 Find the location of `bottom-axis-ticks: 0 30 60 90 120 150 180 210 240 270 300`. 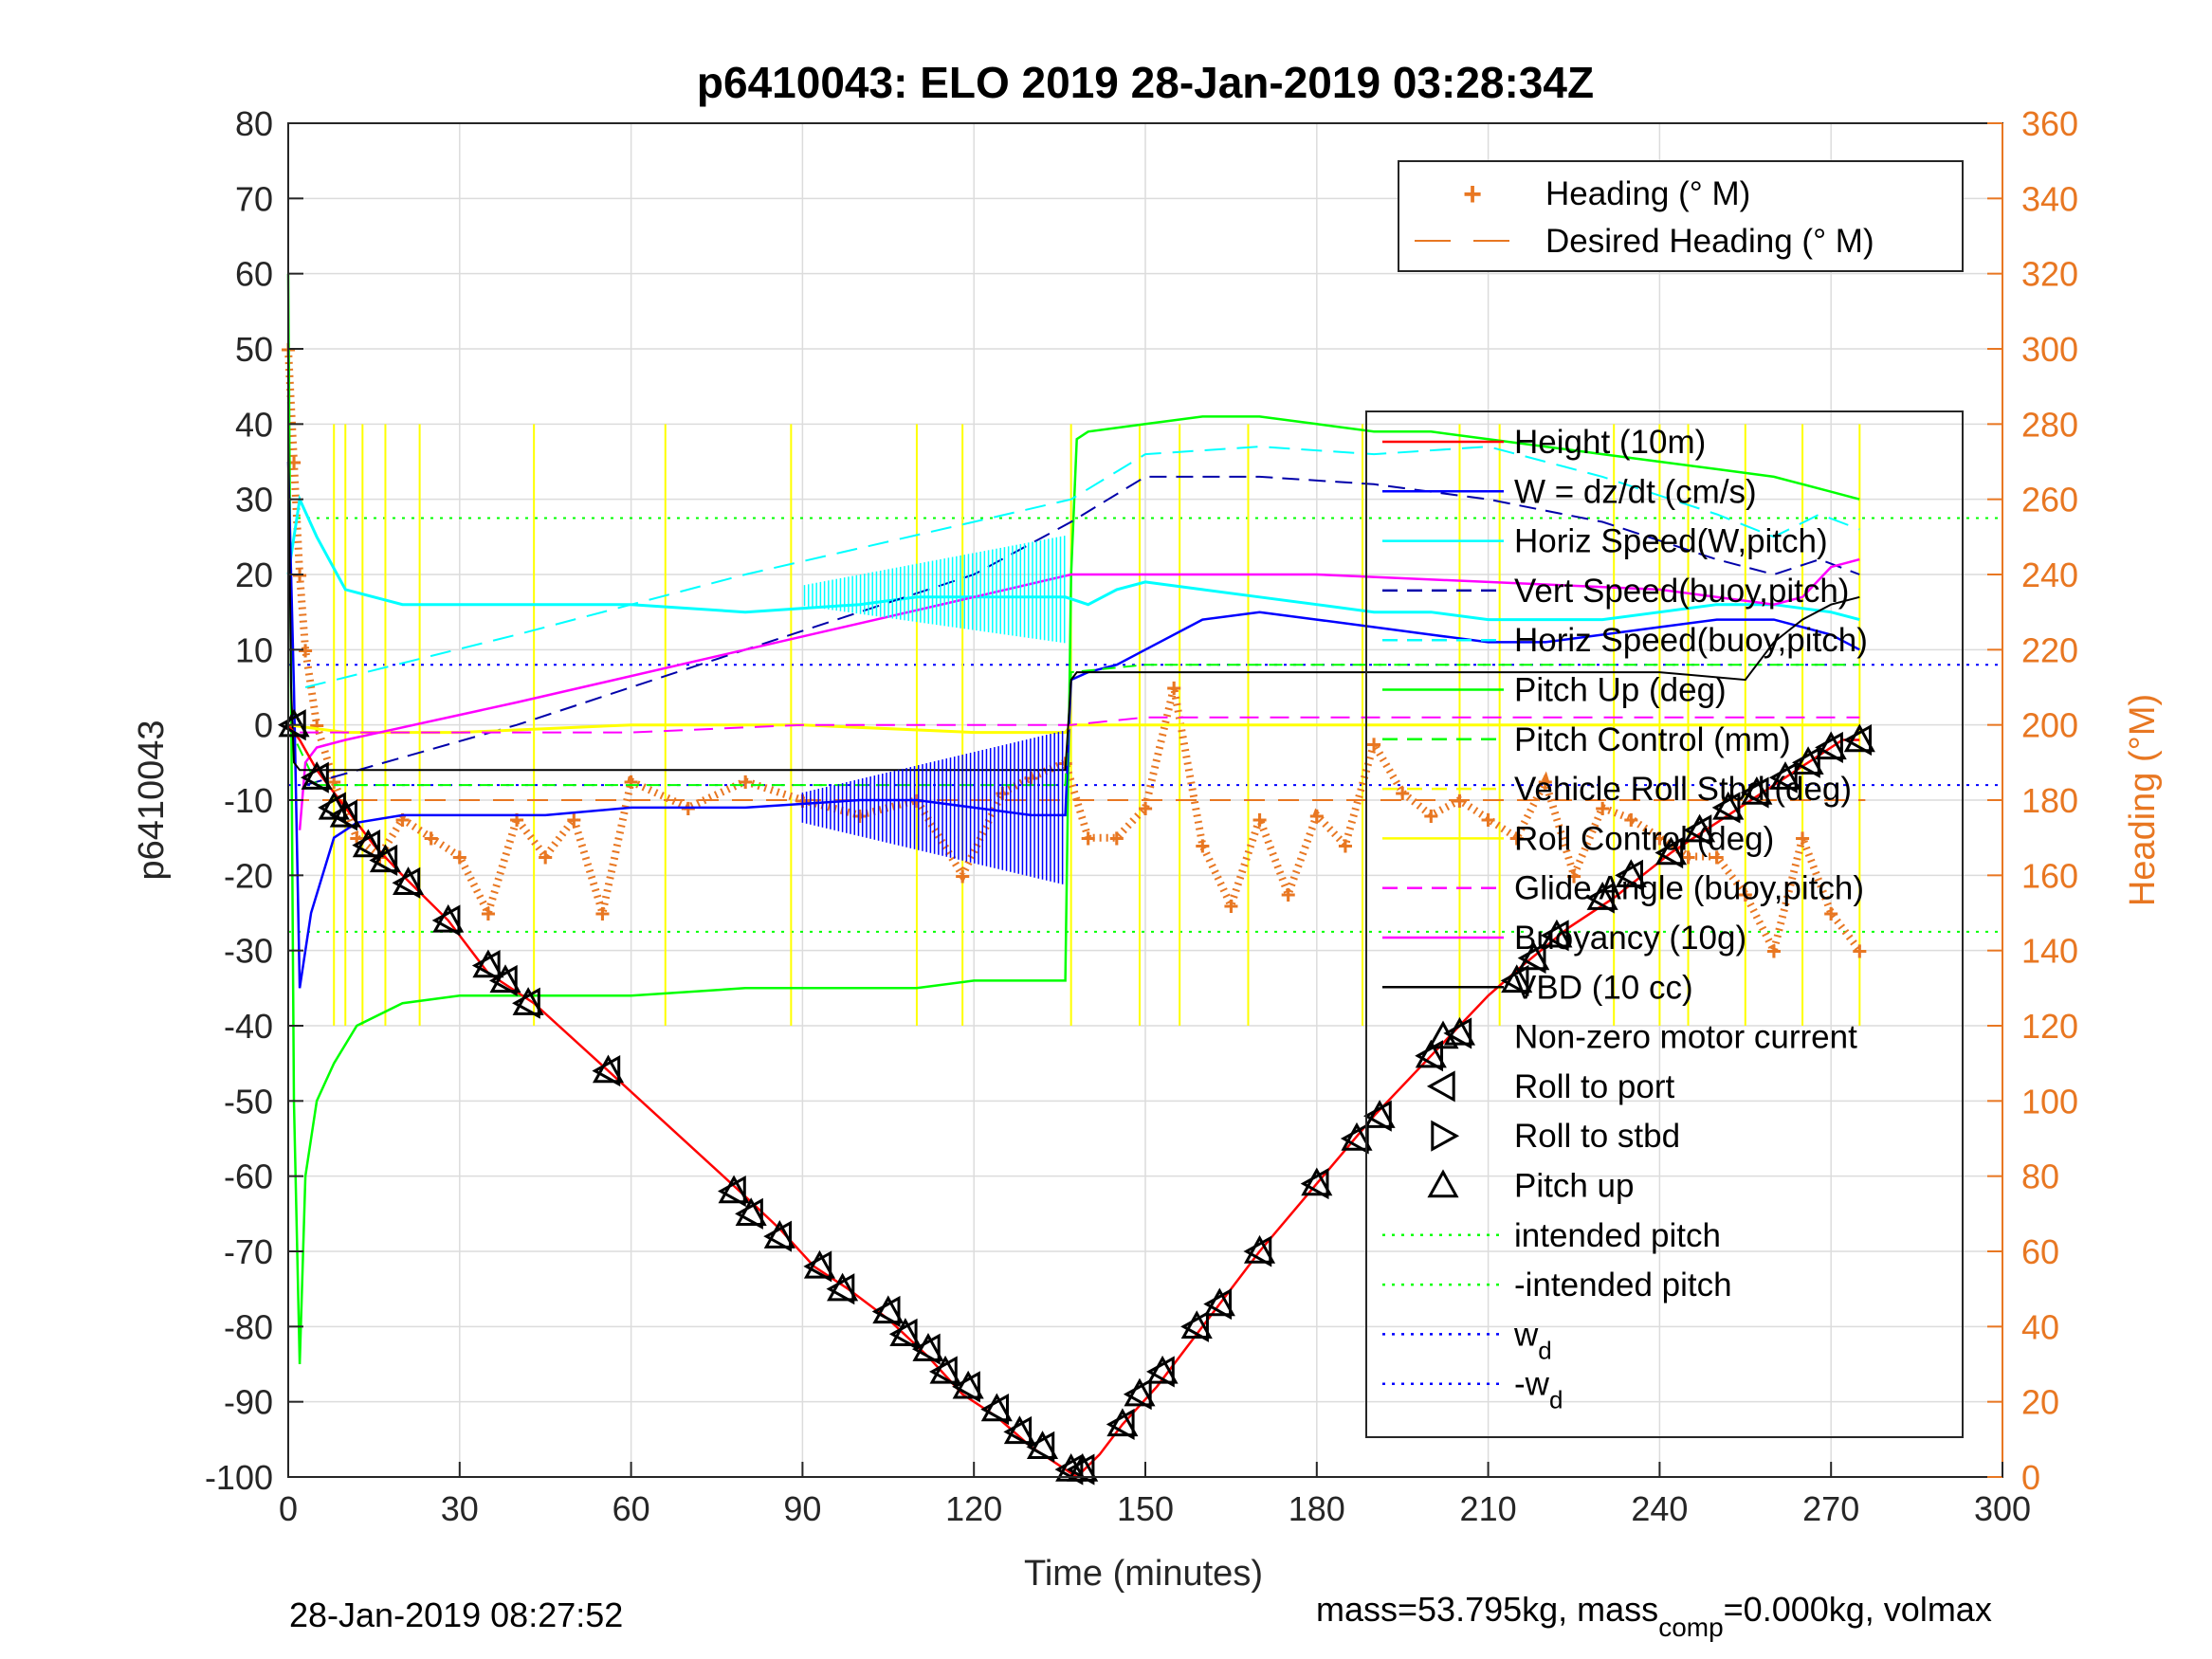

bottom-axis-ticks: 0 30 60 90 120 150 180 210 240 270 300 is located at coordinates (1155, 1495).